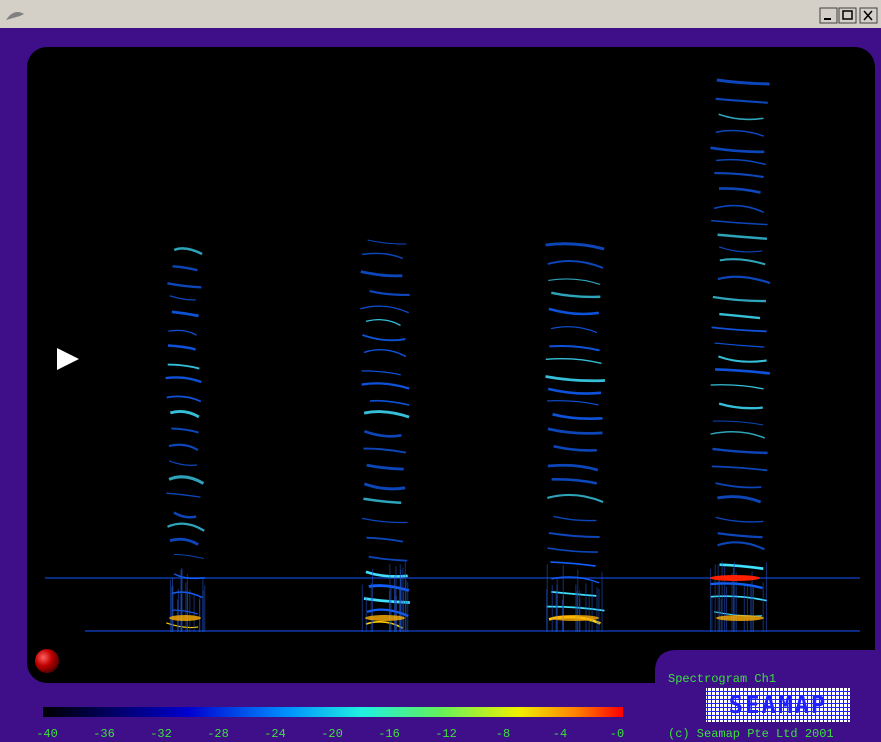 This screenshot has height=742, width=881. Describe the element at coordinates (389, 734) in the screenshot. I see `colorbar-tick-label: -16` at that location.